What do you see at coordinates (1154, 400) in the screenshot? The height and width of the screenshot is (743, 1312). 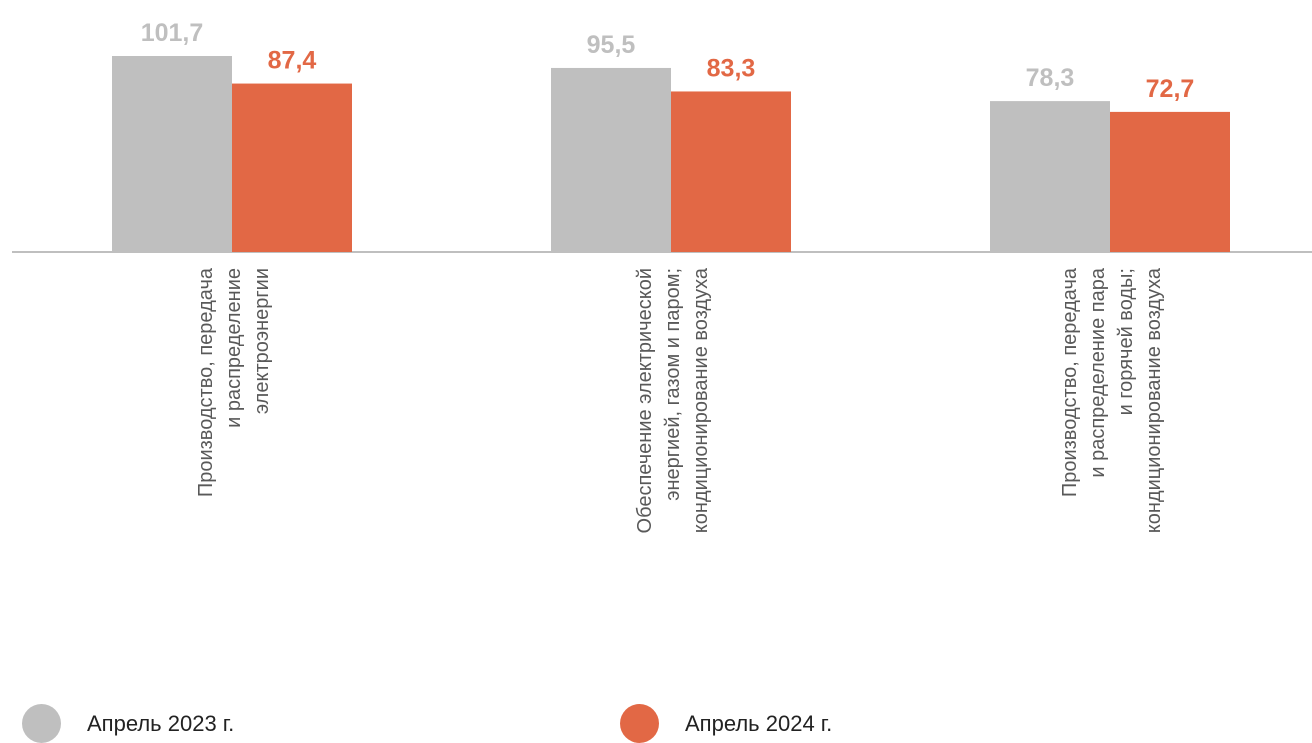 I see `category-label-3-line-4: кондиционирование воздуха` at bounding box center [1154, 400].